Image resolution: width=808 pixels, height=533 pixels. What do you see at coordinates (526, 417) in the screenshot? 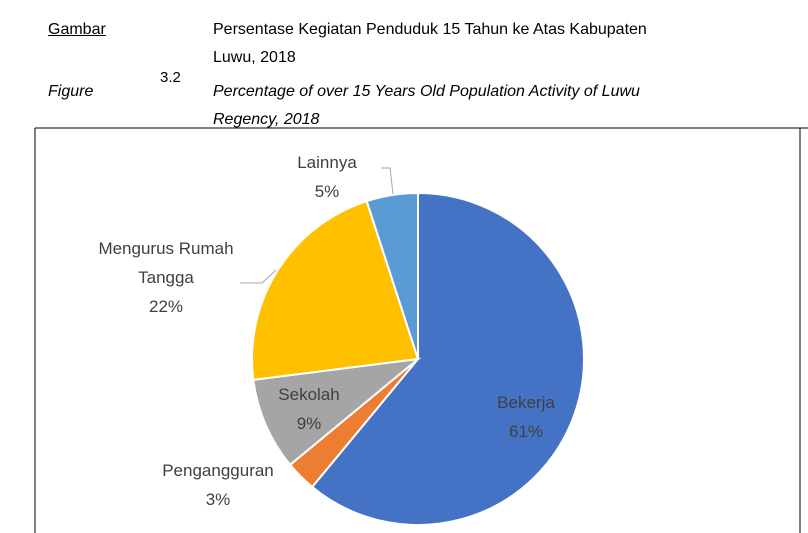
I see `data-label: Bekerja 61%` at bounding box center [526, 417].